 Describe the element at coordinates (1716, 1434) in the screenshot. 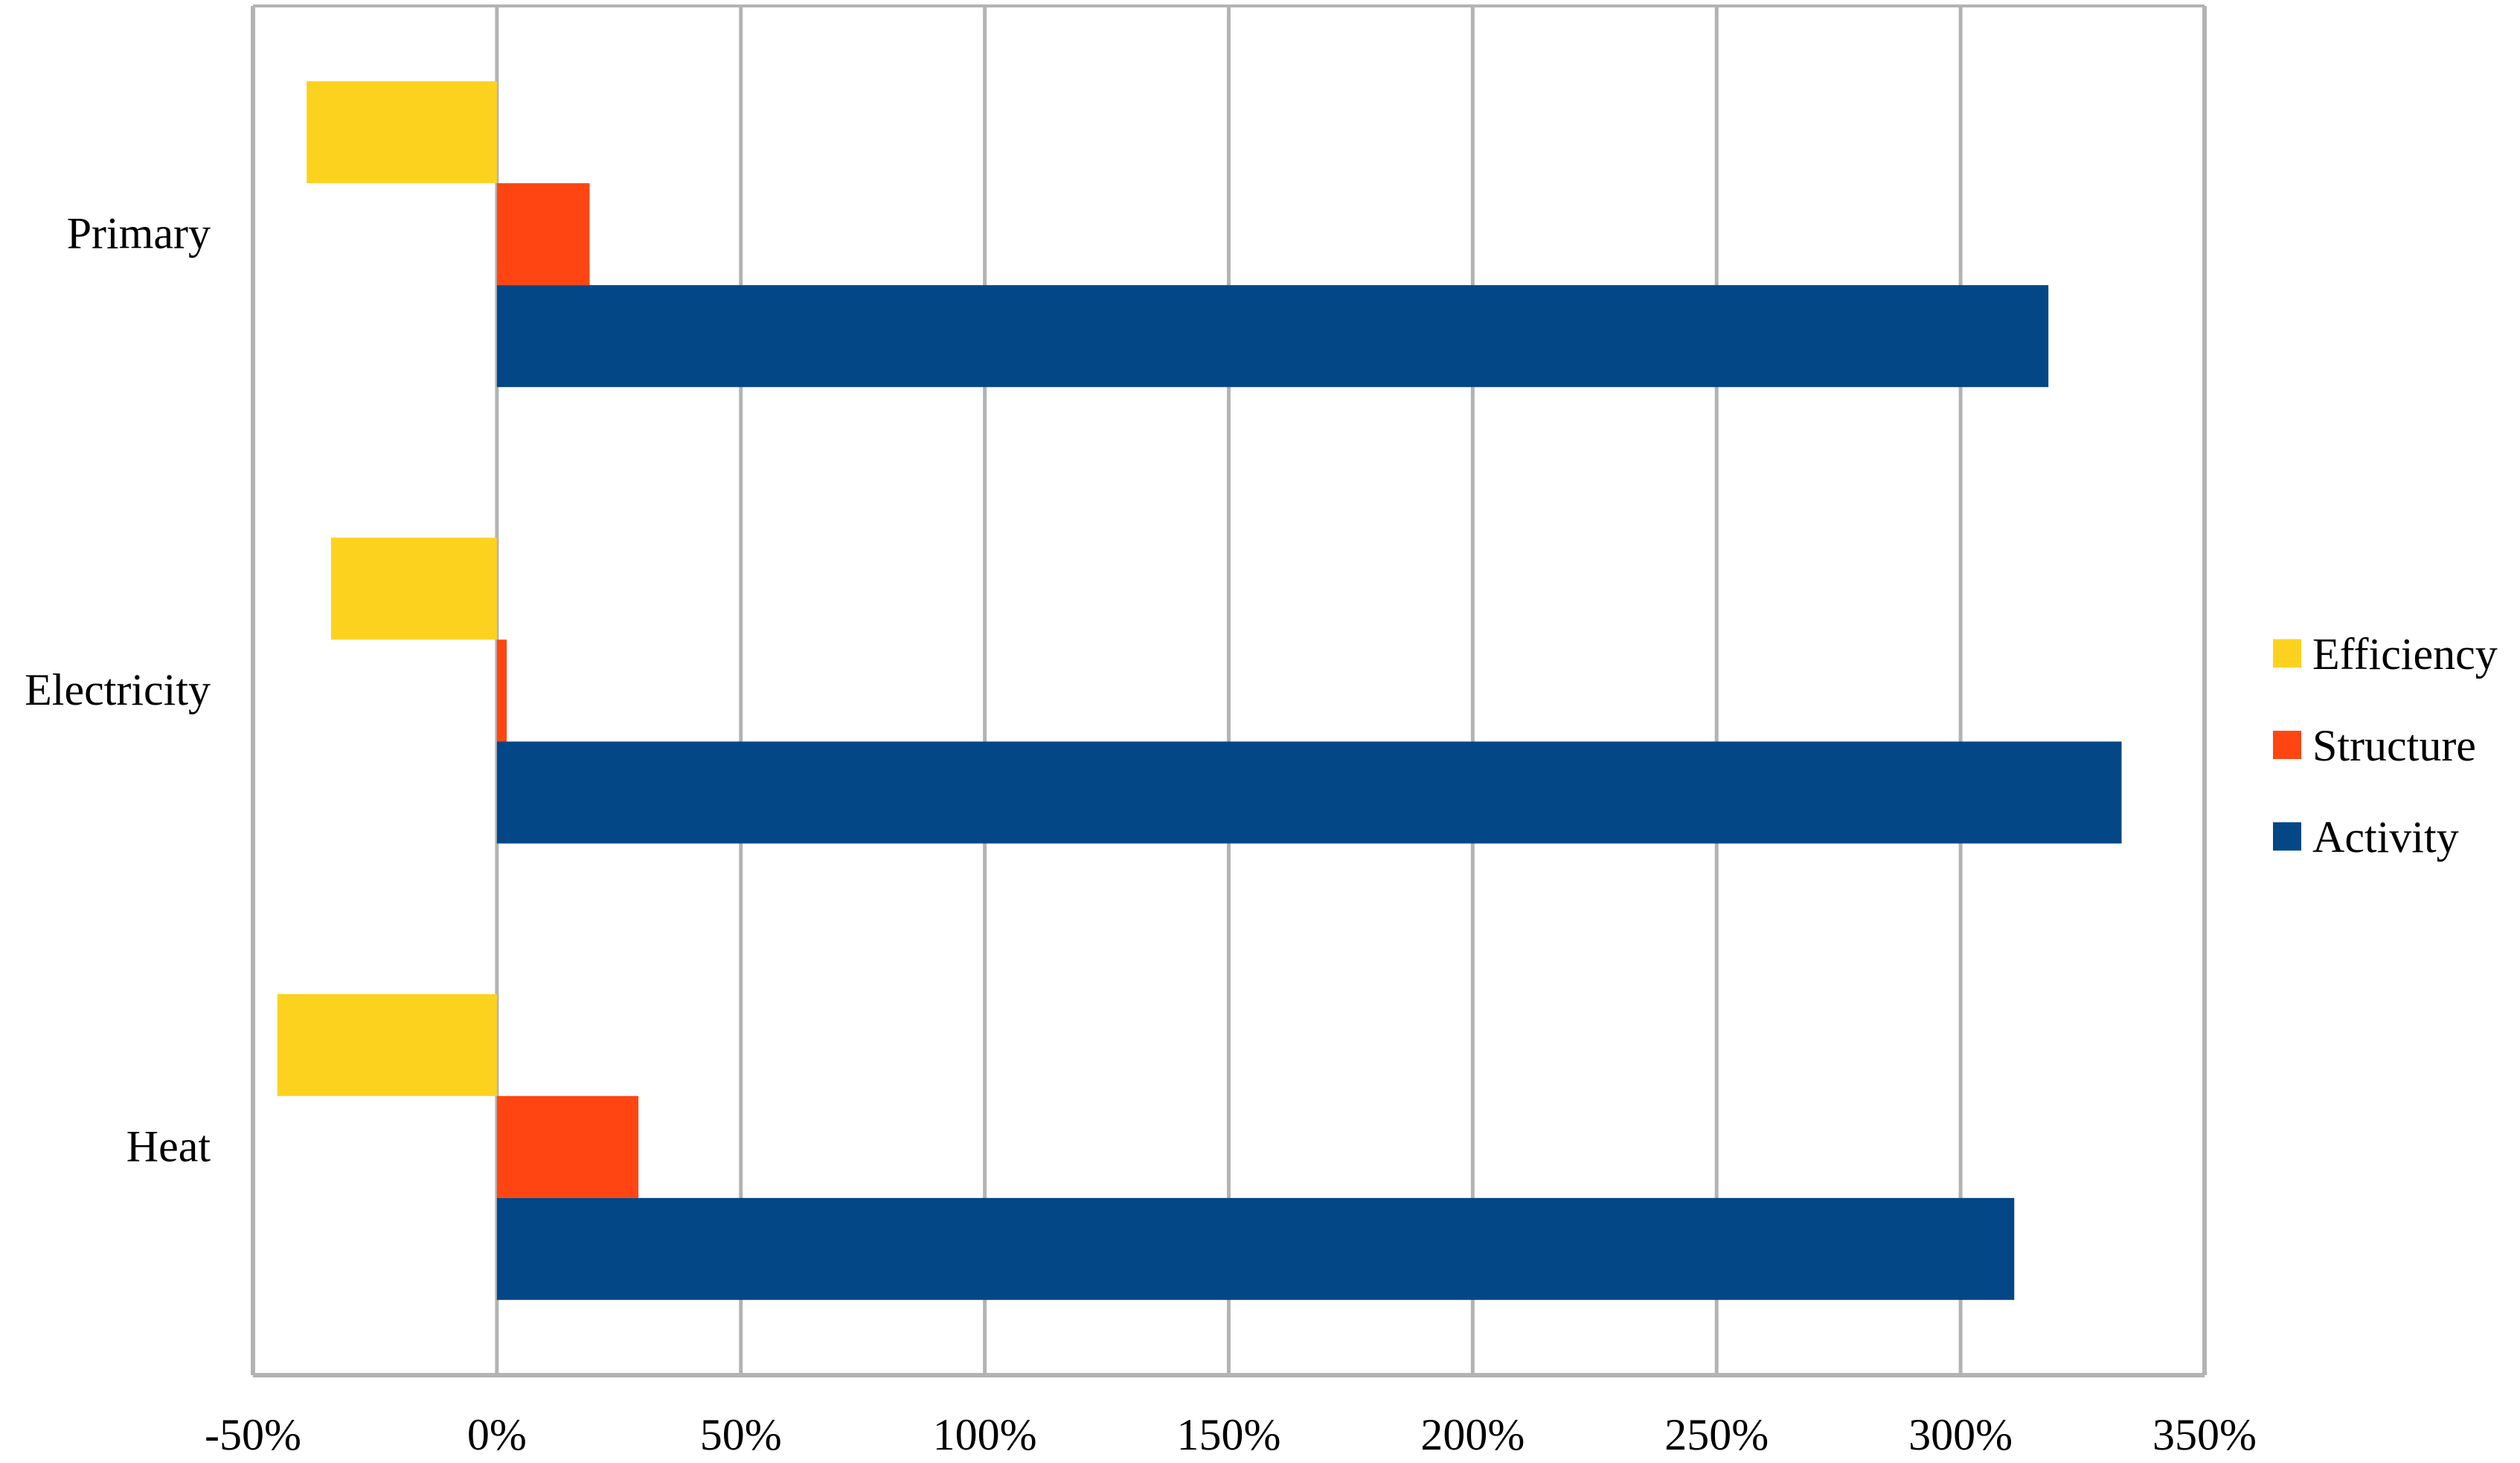

I see `x-tick-label: 250%` at that location.